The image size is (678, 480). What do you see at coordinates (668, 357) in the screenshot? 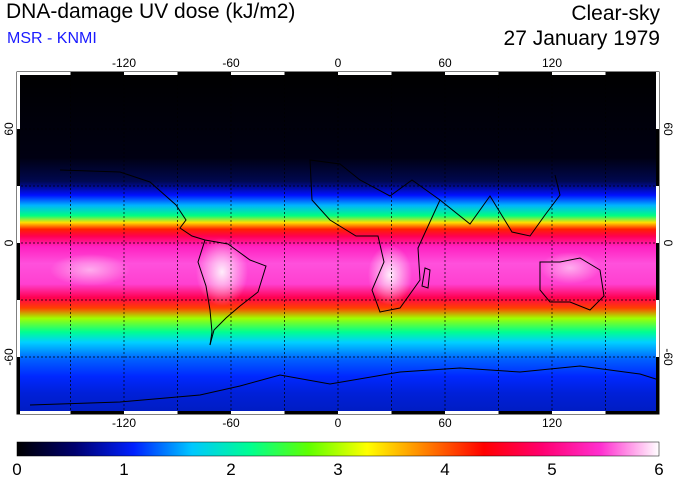
I see `lat-tick-label-right: -60` at bounding box center [668, 357].